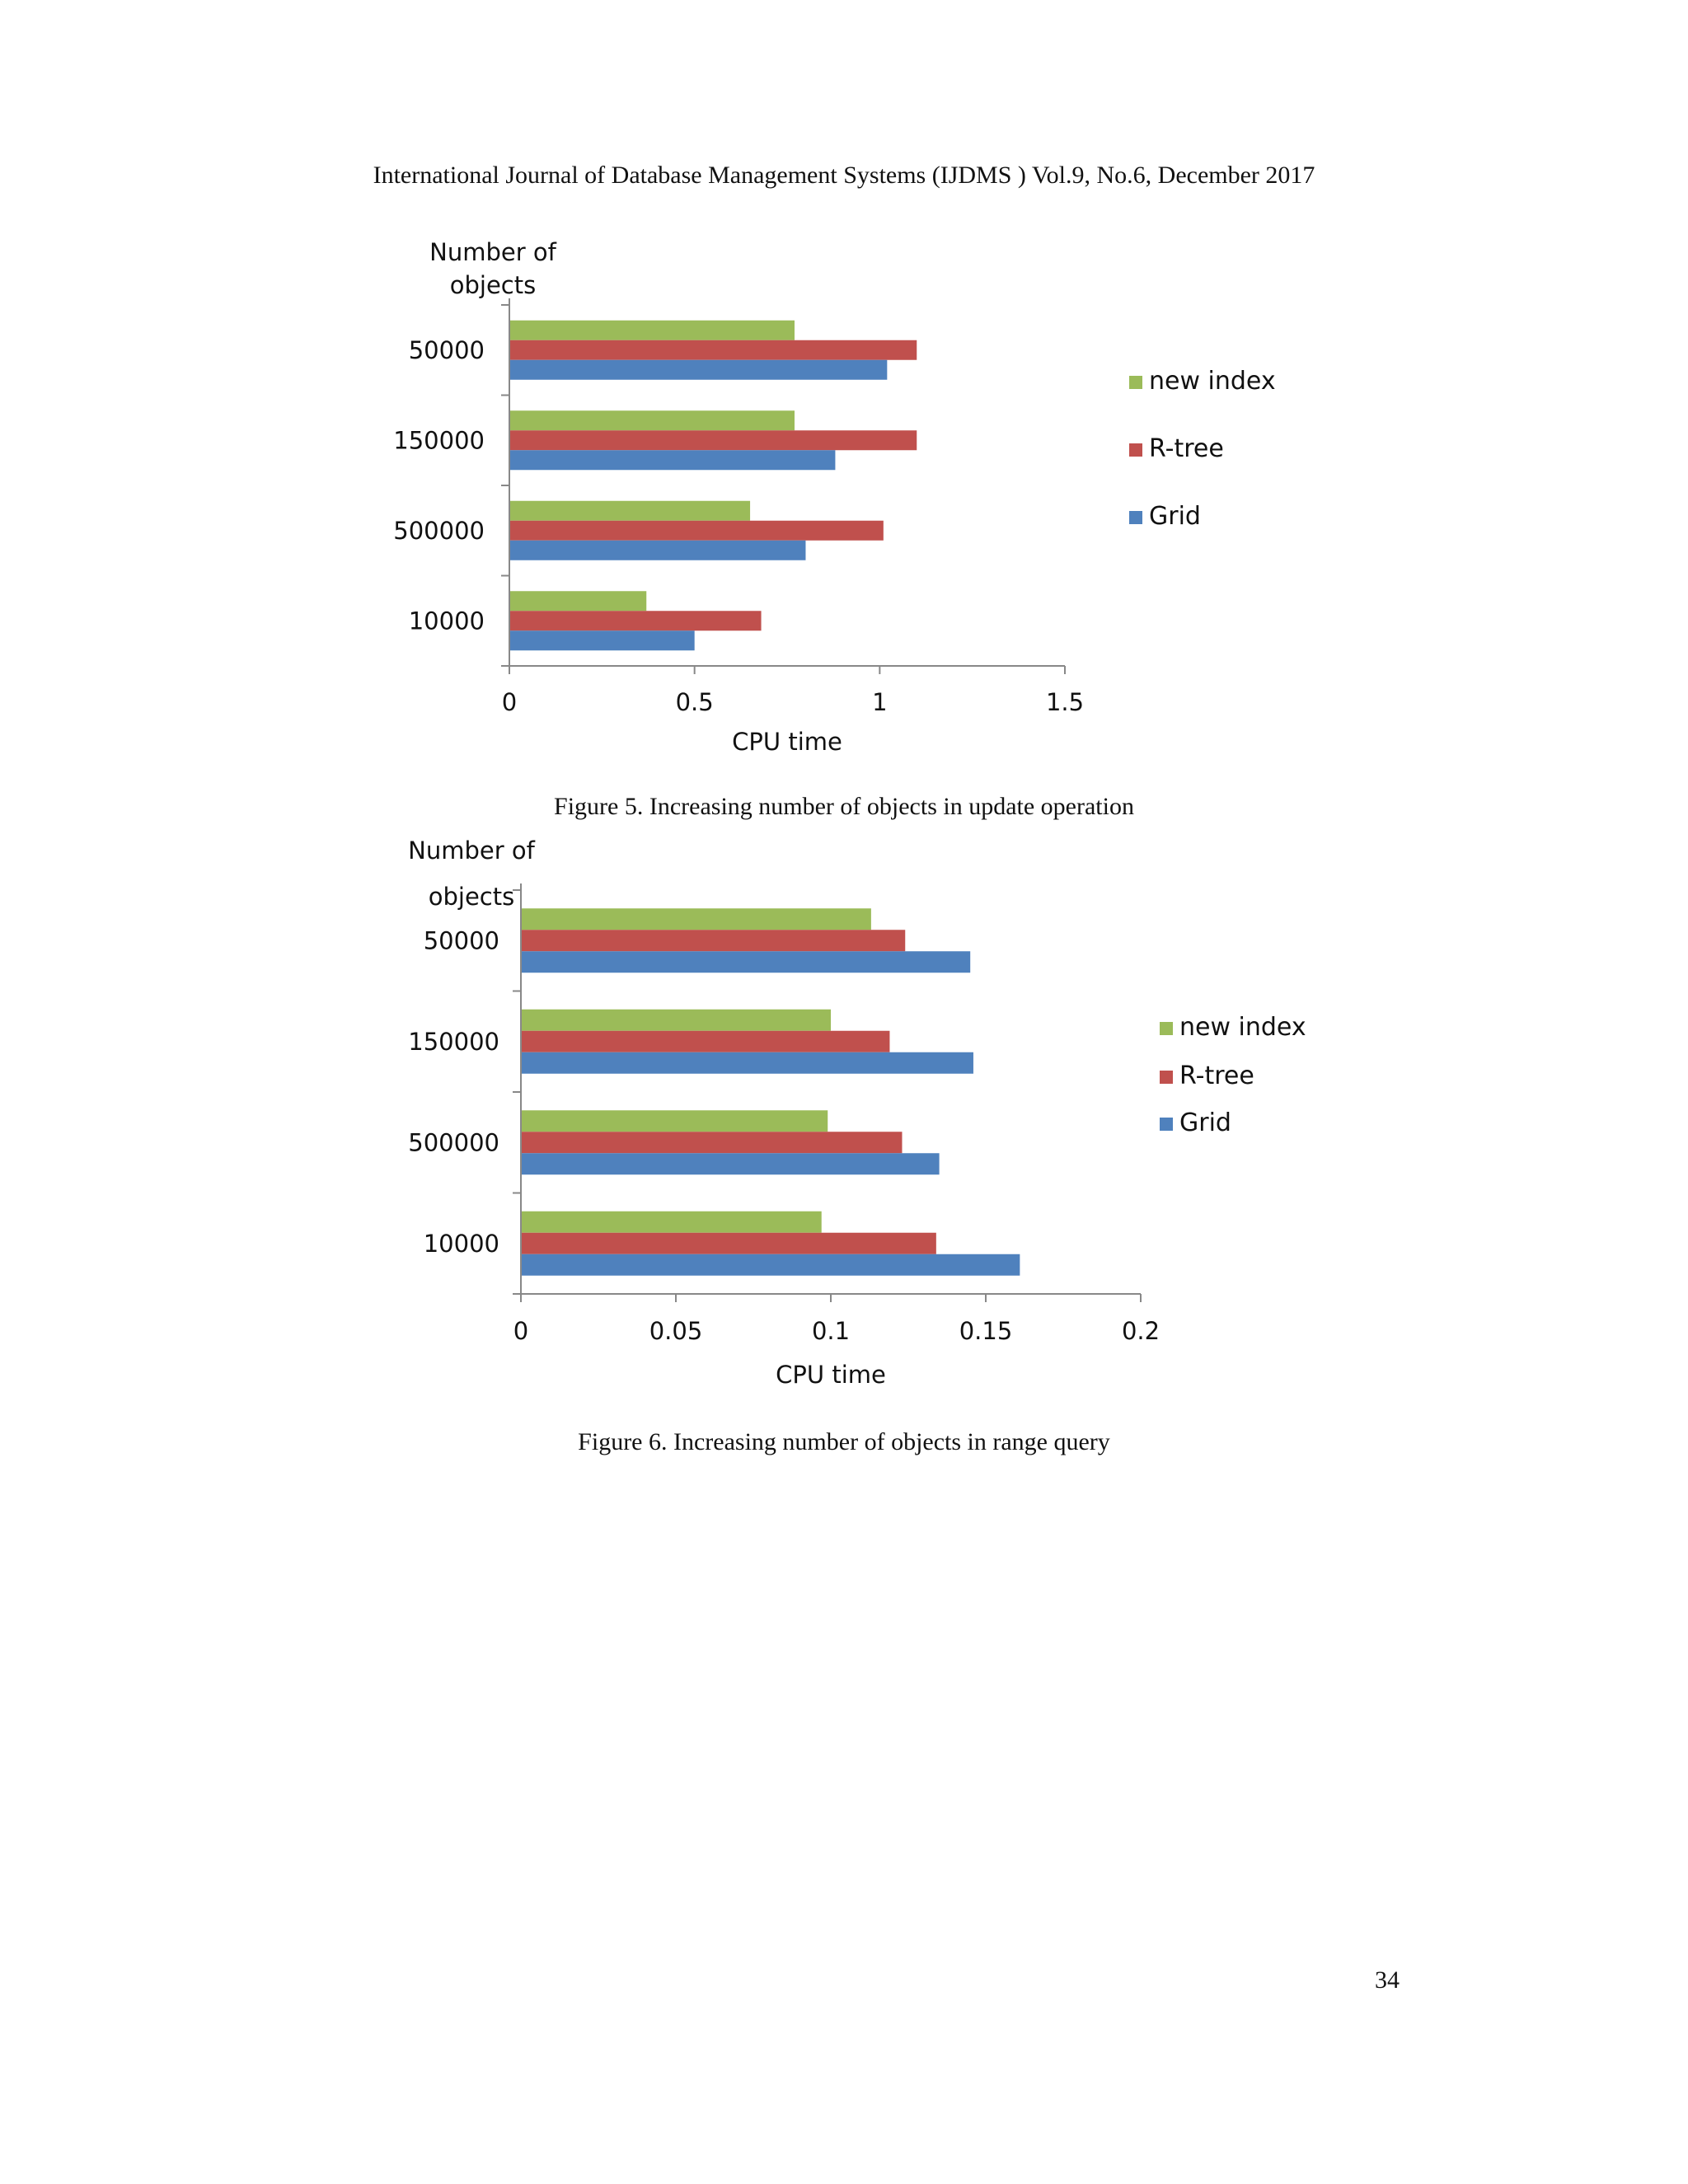  I want to click on x-tick-label: 1.5, so click(1065, 702).